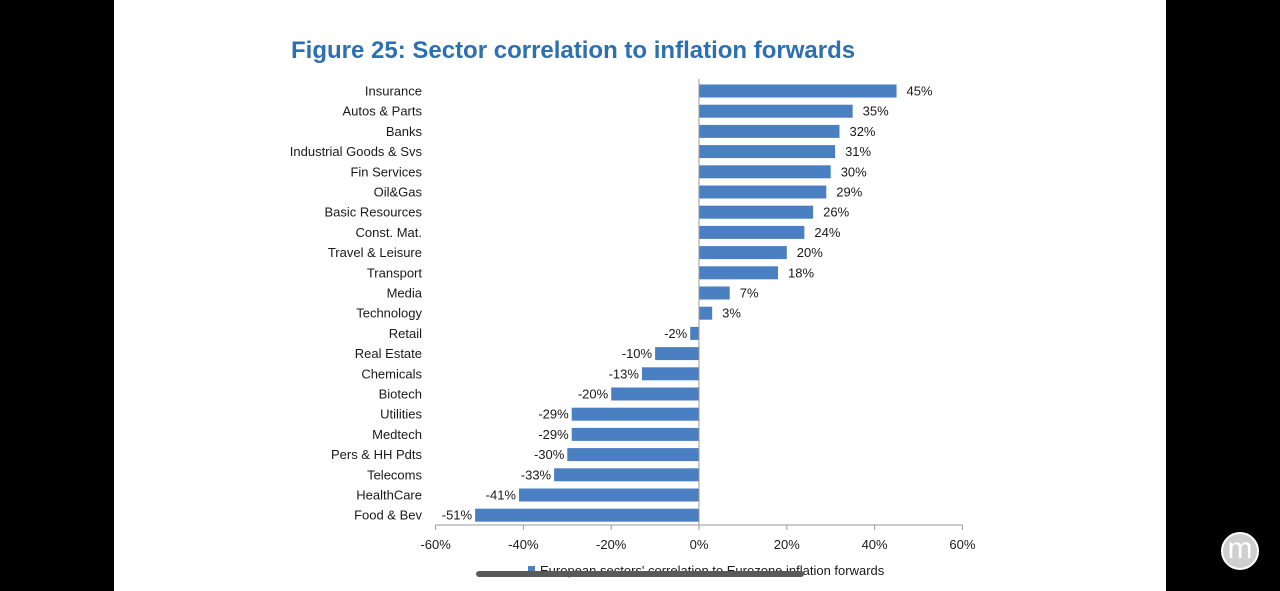 The height and width of the screenshot is (591, 1280). What do you see at coordinates (400, 394) in the screenshot?
I see `category-label: Biotech` at bounding box center [400, 394].